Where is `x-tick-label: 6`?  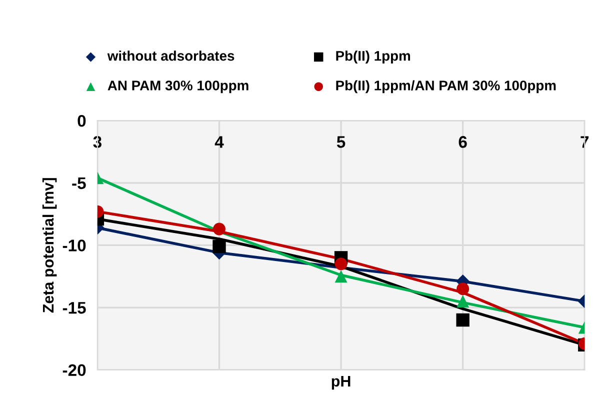 x-tick-label: 6 is located at coordinates (462, 142).